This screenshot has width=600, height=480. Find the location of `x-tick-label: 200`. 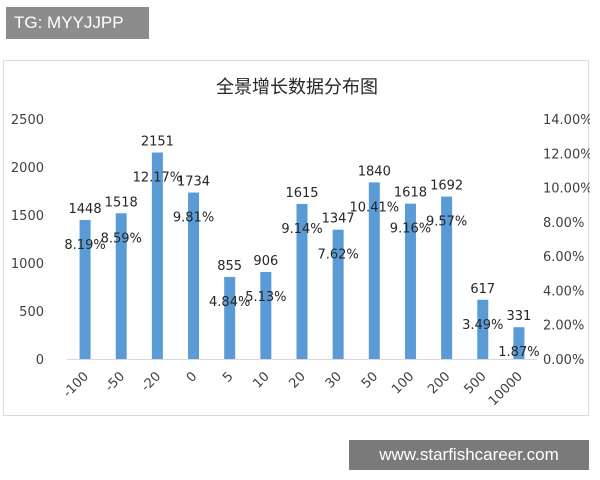

x-tick-label: 200 is located at coordinates (439, 383).